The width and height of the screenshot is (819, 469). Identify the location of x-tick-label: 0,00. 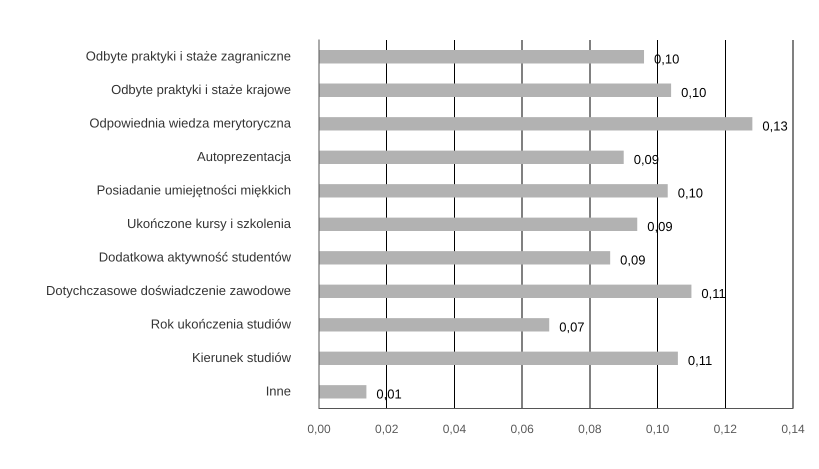
(319, 429).